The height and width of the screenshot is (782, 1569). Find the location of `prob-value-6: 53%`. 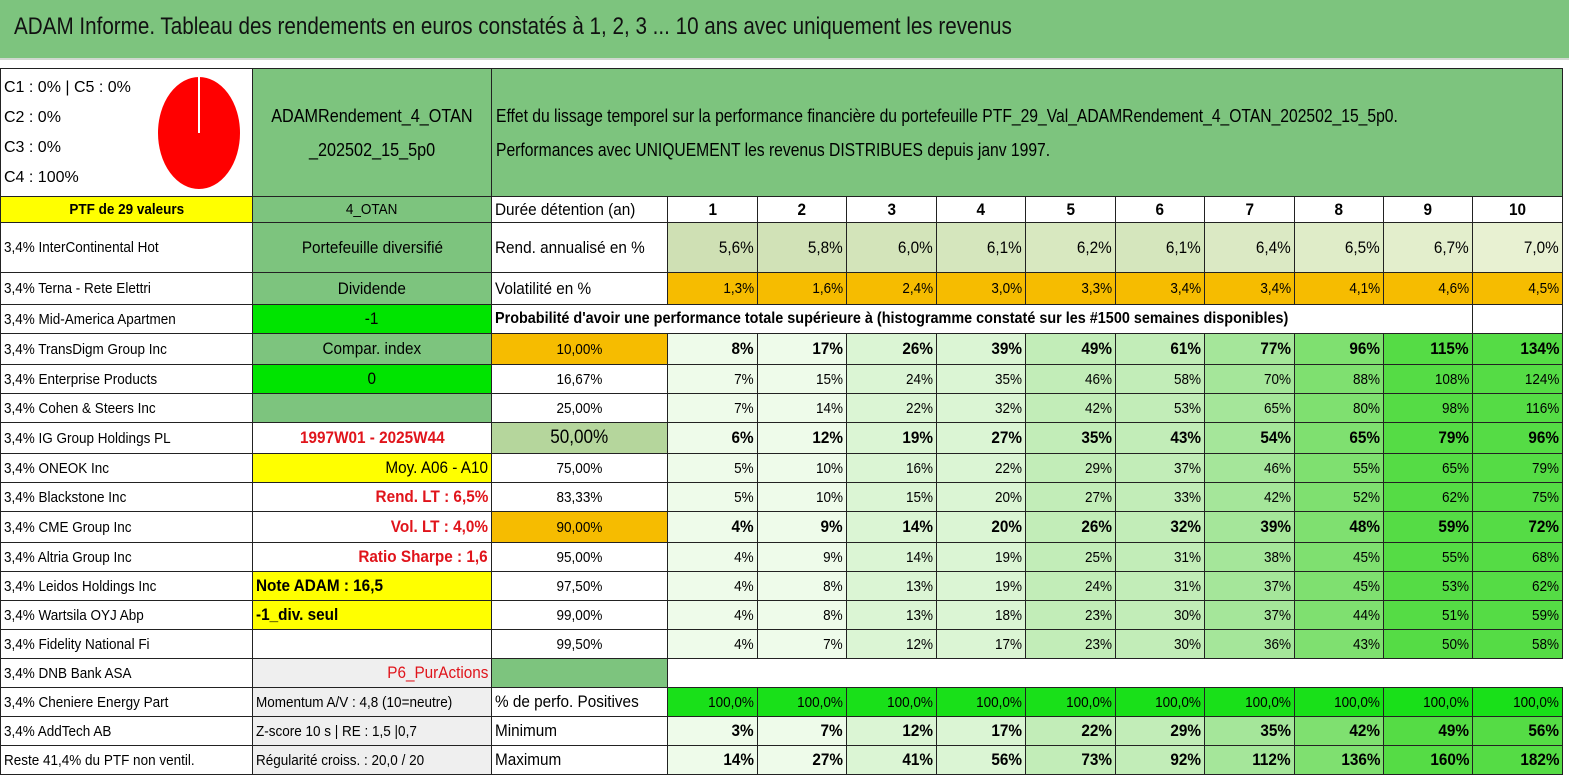

prob-value-6: 53% is located at coordinates (1160, 408).